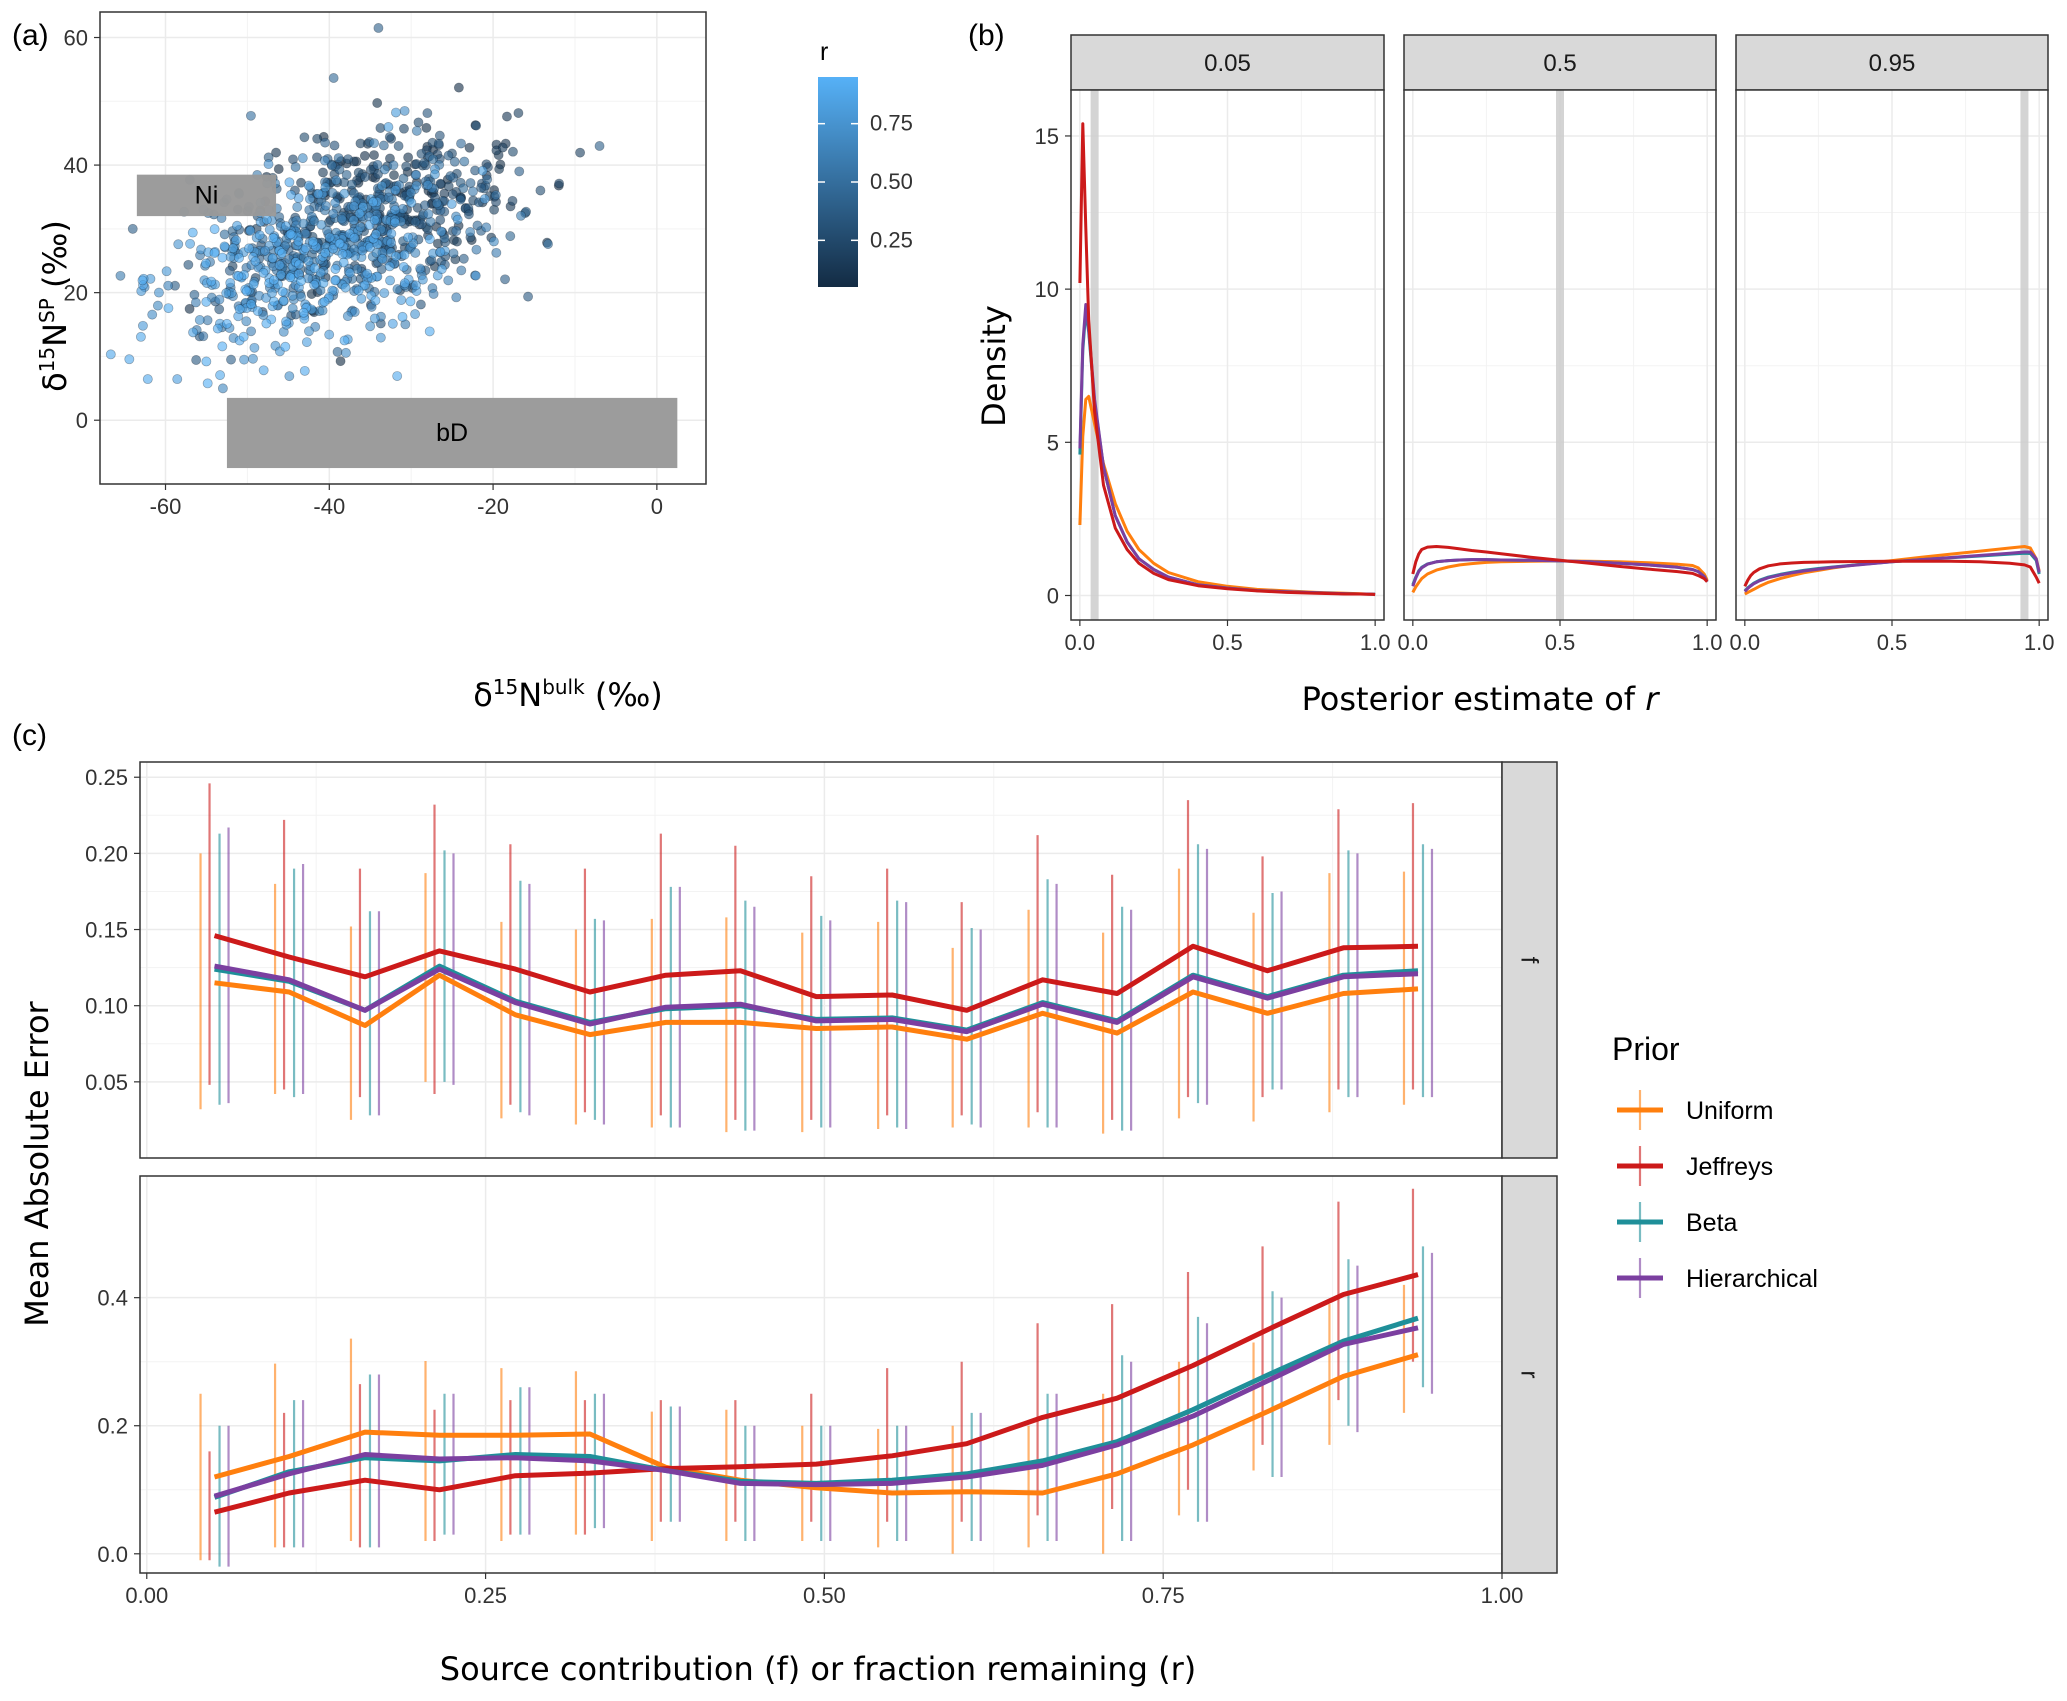  Describe the element at coordinates (1745, 642) in the screenshot. I see `x-tick-label: 0.0` at that location.